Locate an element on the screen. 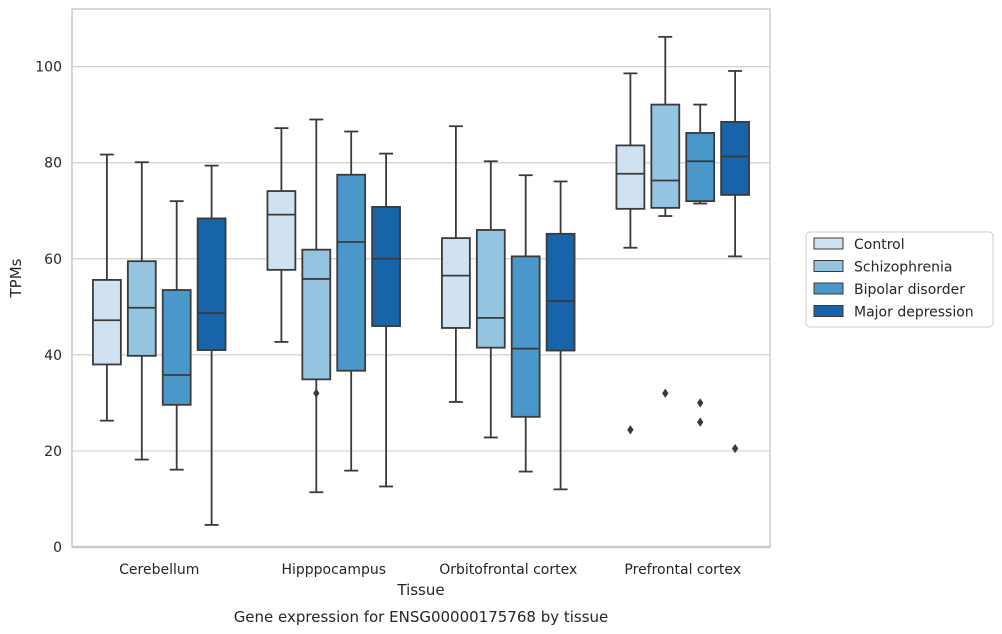 The height and width of the screenshot is (634, 1002). x-tick-label: Cerebellum is located at coordinates (159, 570).